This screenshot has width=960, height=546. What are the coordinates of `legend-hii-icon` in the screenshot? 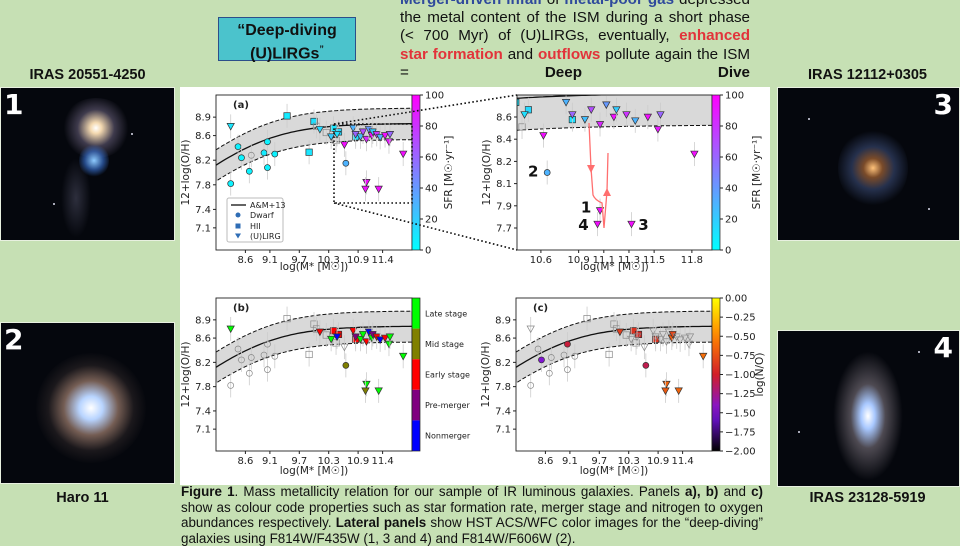 It's located at (238, 226).